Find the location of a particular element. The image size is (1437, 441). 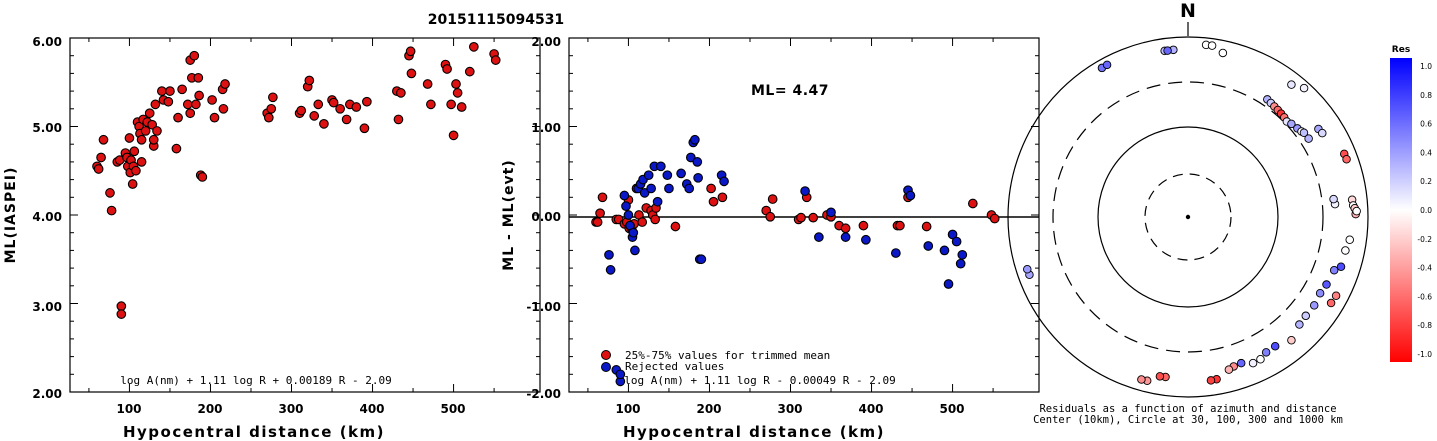

legend-trimmed-marker is located at coordinates (606, 355).